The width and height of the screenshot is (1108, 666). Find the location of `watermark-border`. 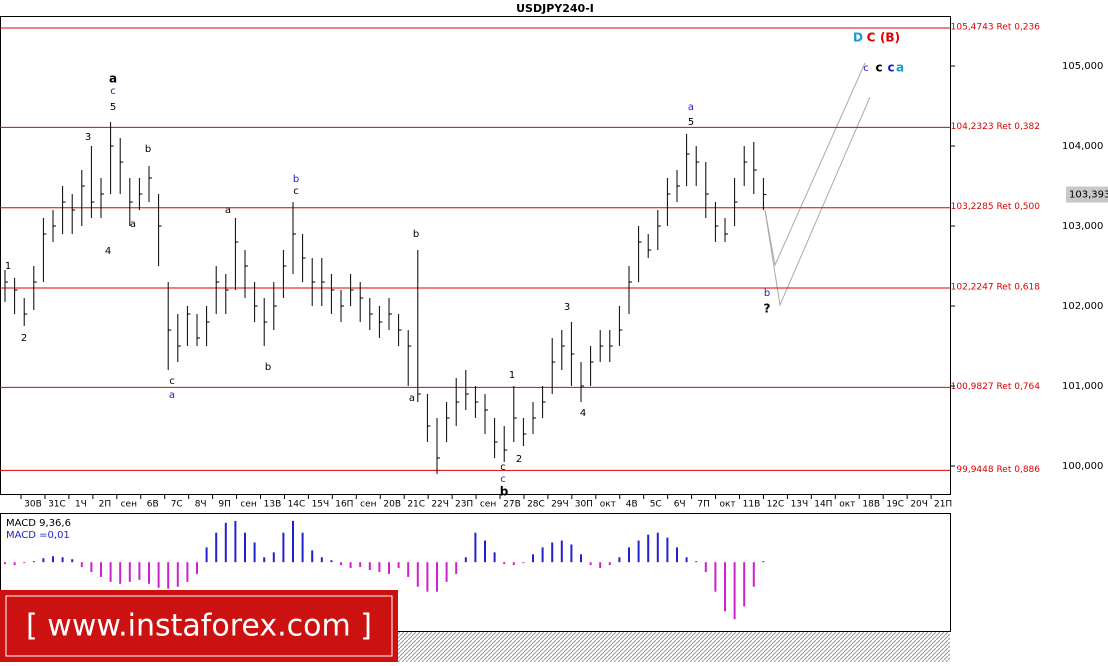

watermark-border is located at coordinates (199, 626).